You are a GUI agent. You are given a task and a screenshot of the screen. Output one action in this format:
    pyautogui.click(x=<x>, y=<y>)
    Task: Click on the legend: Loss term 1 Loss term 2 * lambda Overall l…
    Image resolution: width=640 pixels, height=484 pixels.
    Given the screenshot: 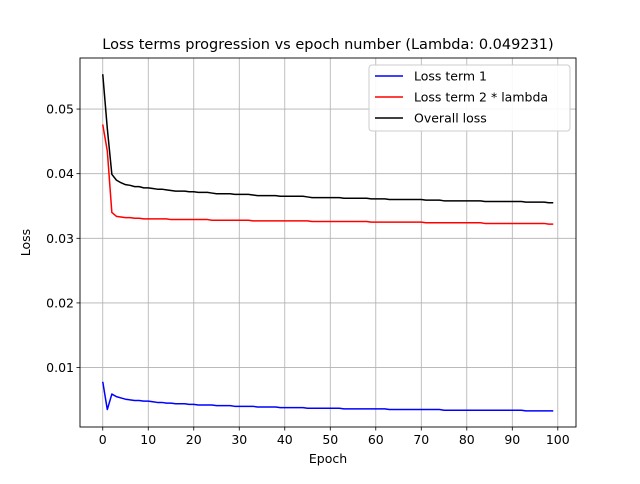 What is the action you would take?
    pyautogui.click(x=469, y=98)
    